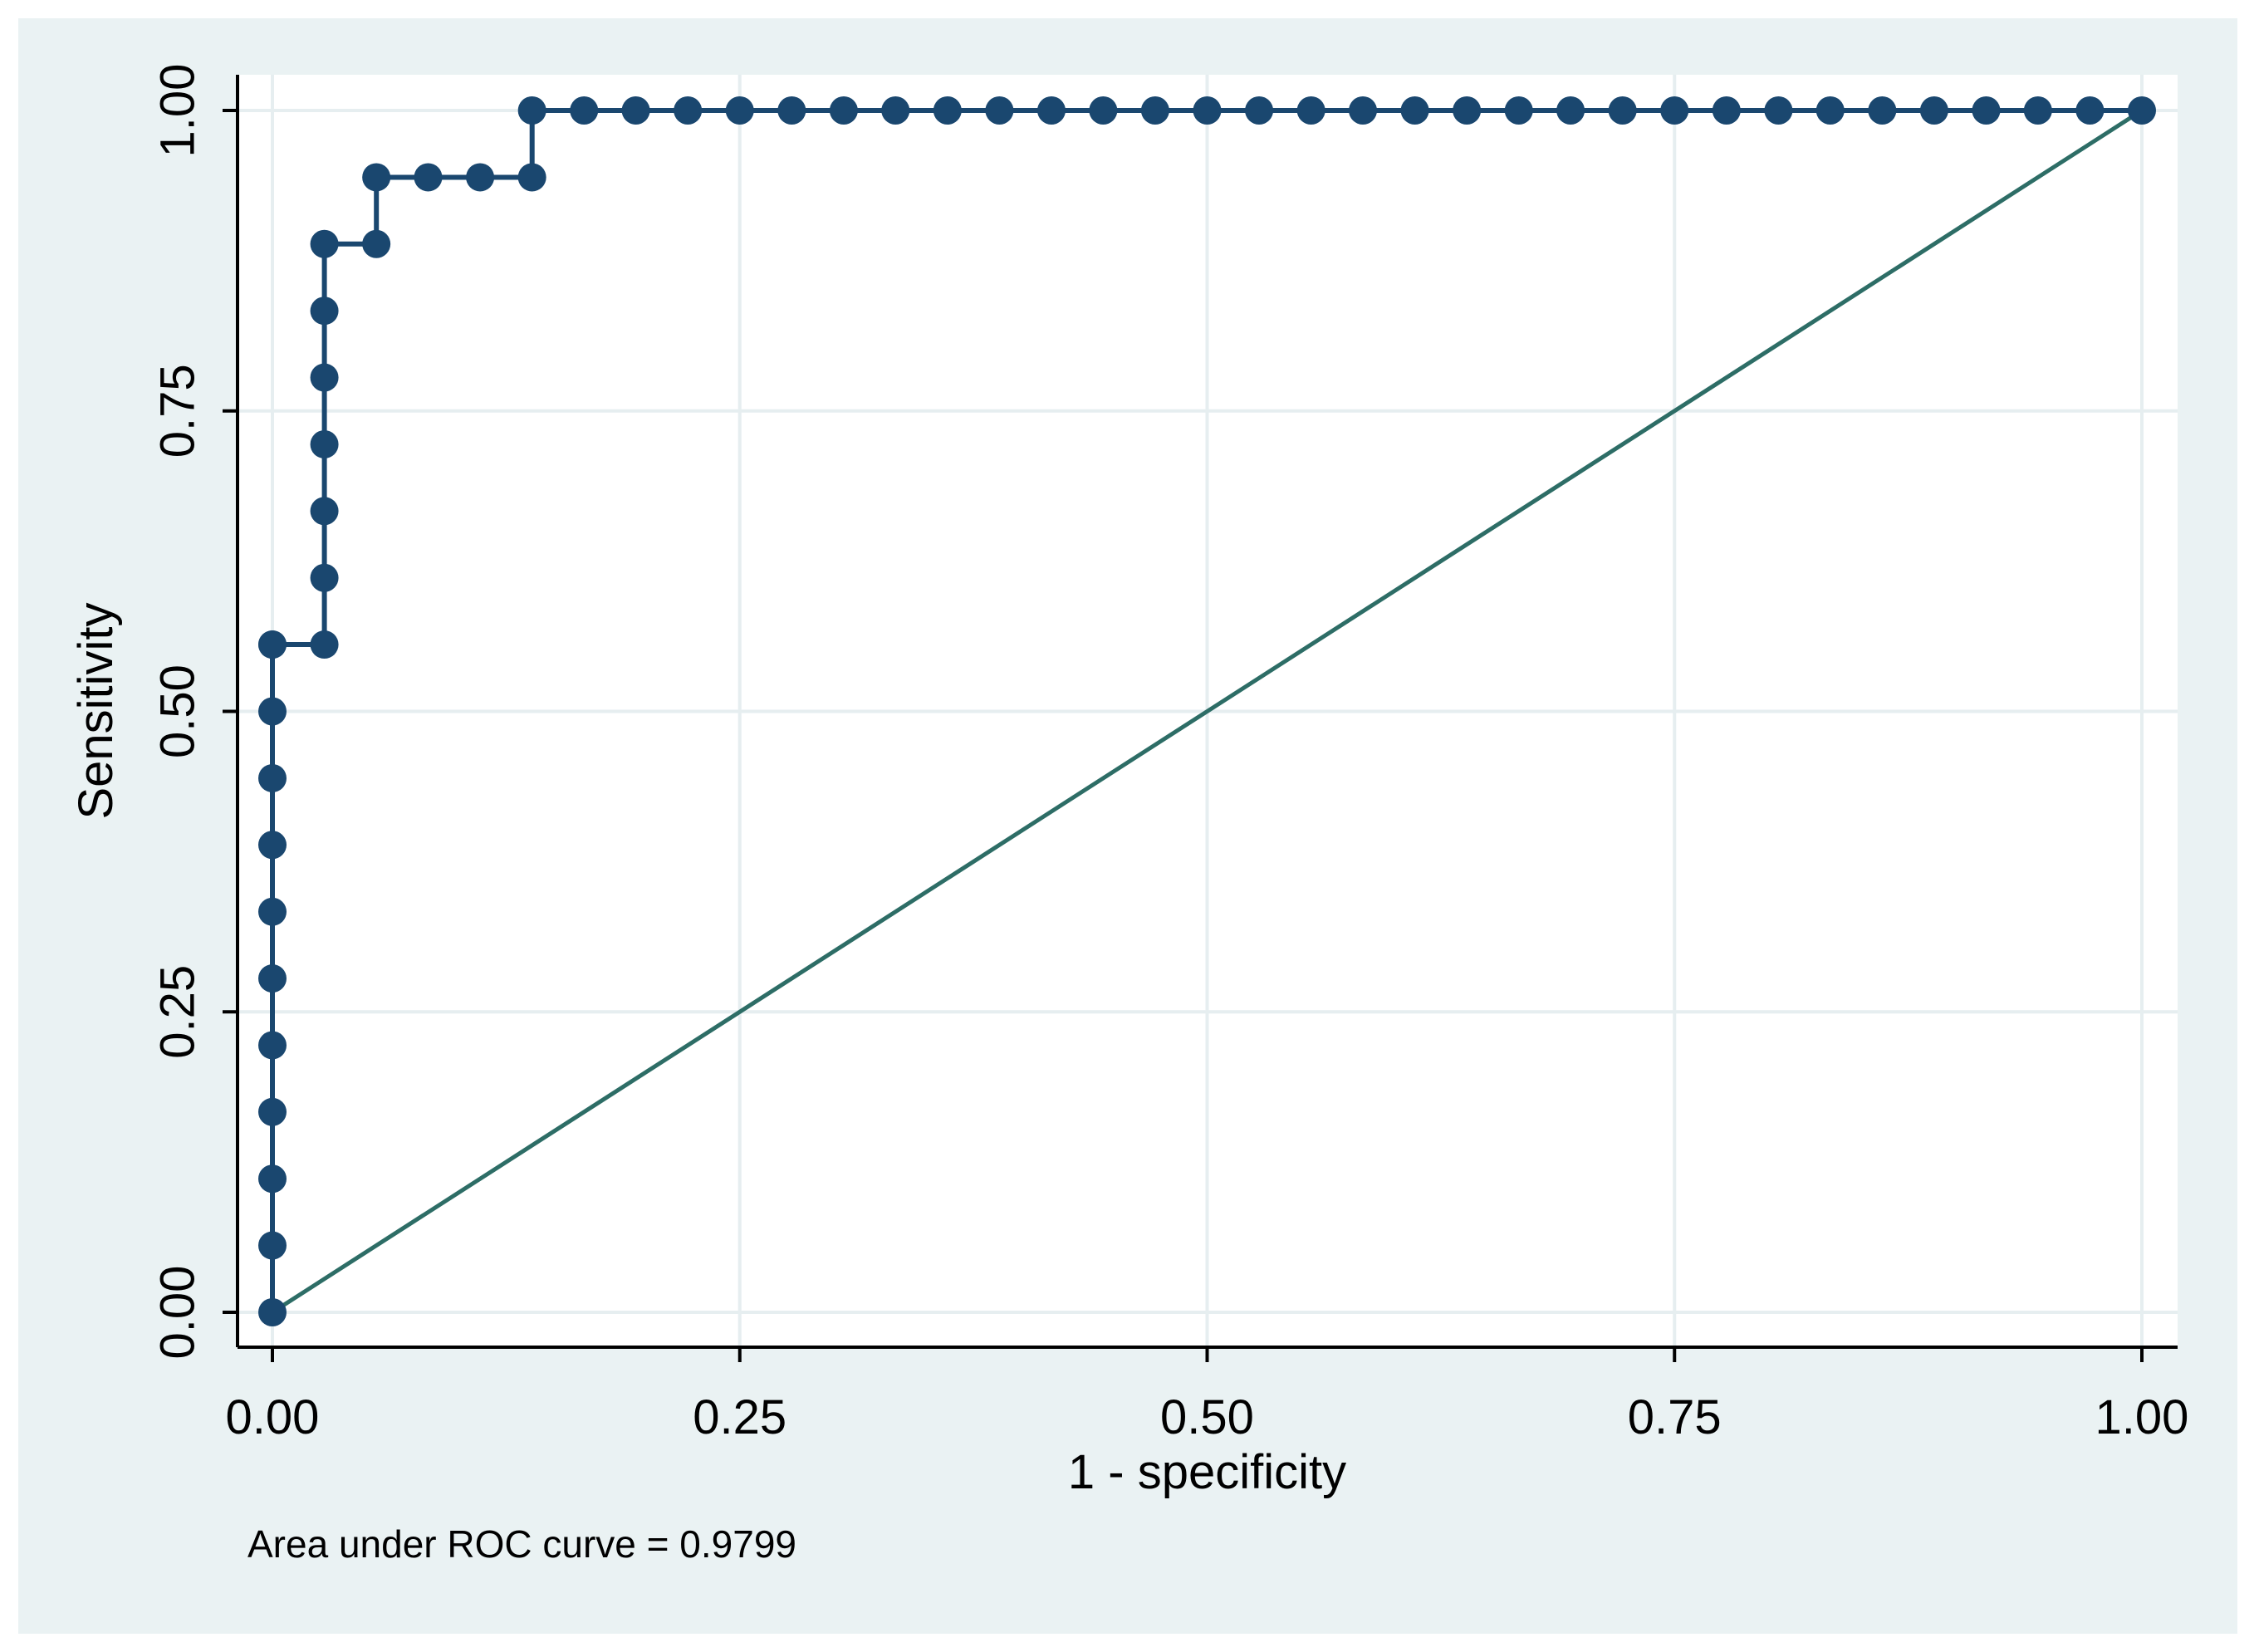 This screenshot has height=1652, width=2254. I want to click on y-axis-ticks: 0.00 0.25 0.50 0.75 1.00, so click(194, 712).